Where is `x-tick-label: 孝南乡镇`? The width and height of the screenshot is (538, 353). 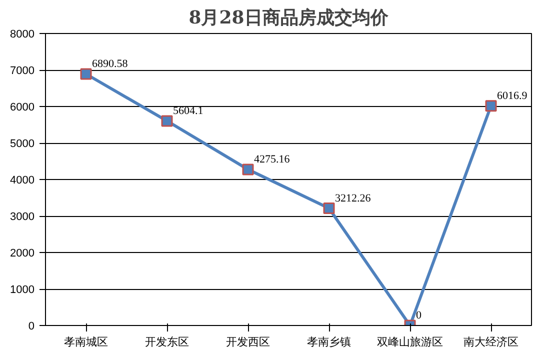
x-tick-label: 孝南乡镇 is located at coordinates (329, 342).